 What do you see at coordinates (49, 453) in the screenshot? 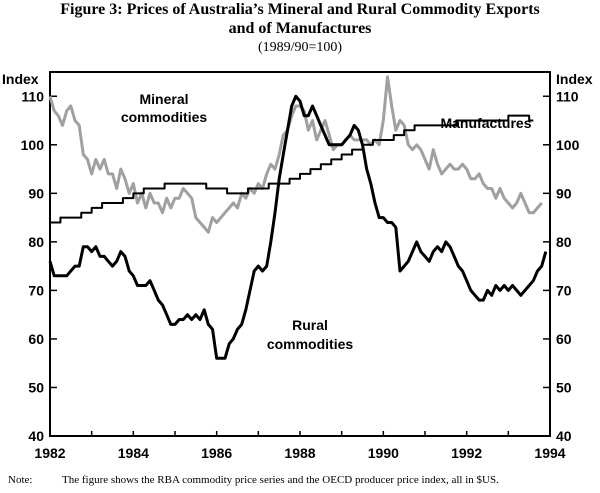
I see `x-tick-label: 1982` at bounding box center [49, 453].